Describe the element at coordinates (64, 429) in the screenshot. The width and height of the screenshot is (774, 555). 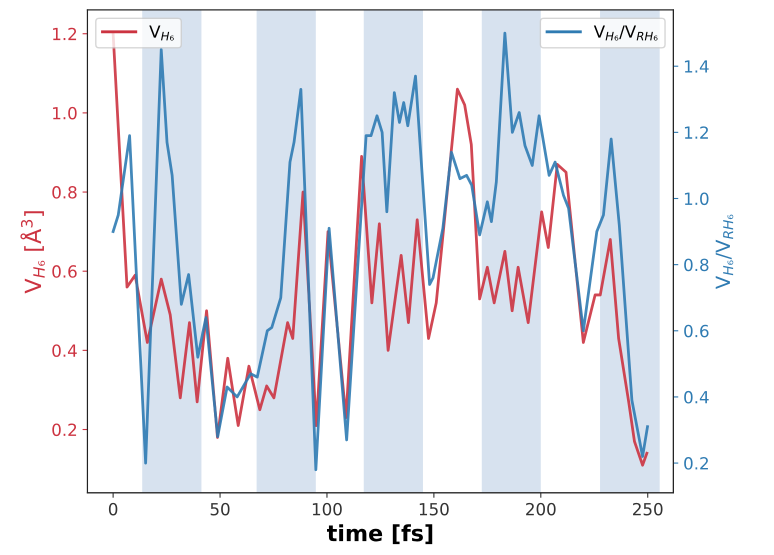
I see `y-tick-label: 0.2` at that location.